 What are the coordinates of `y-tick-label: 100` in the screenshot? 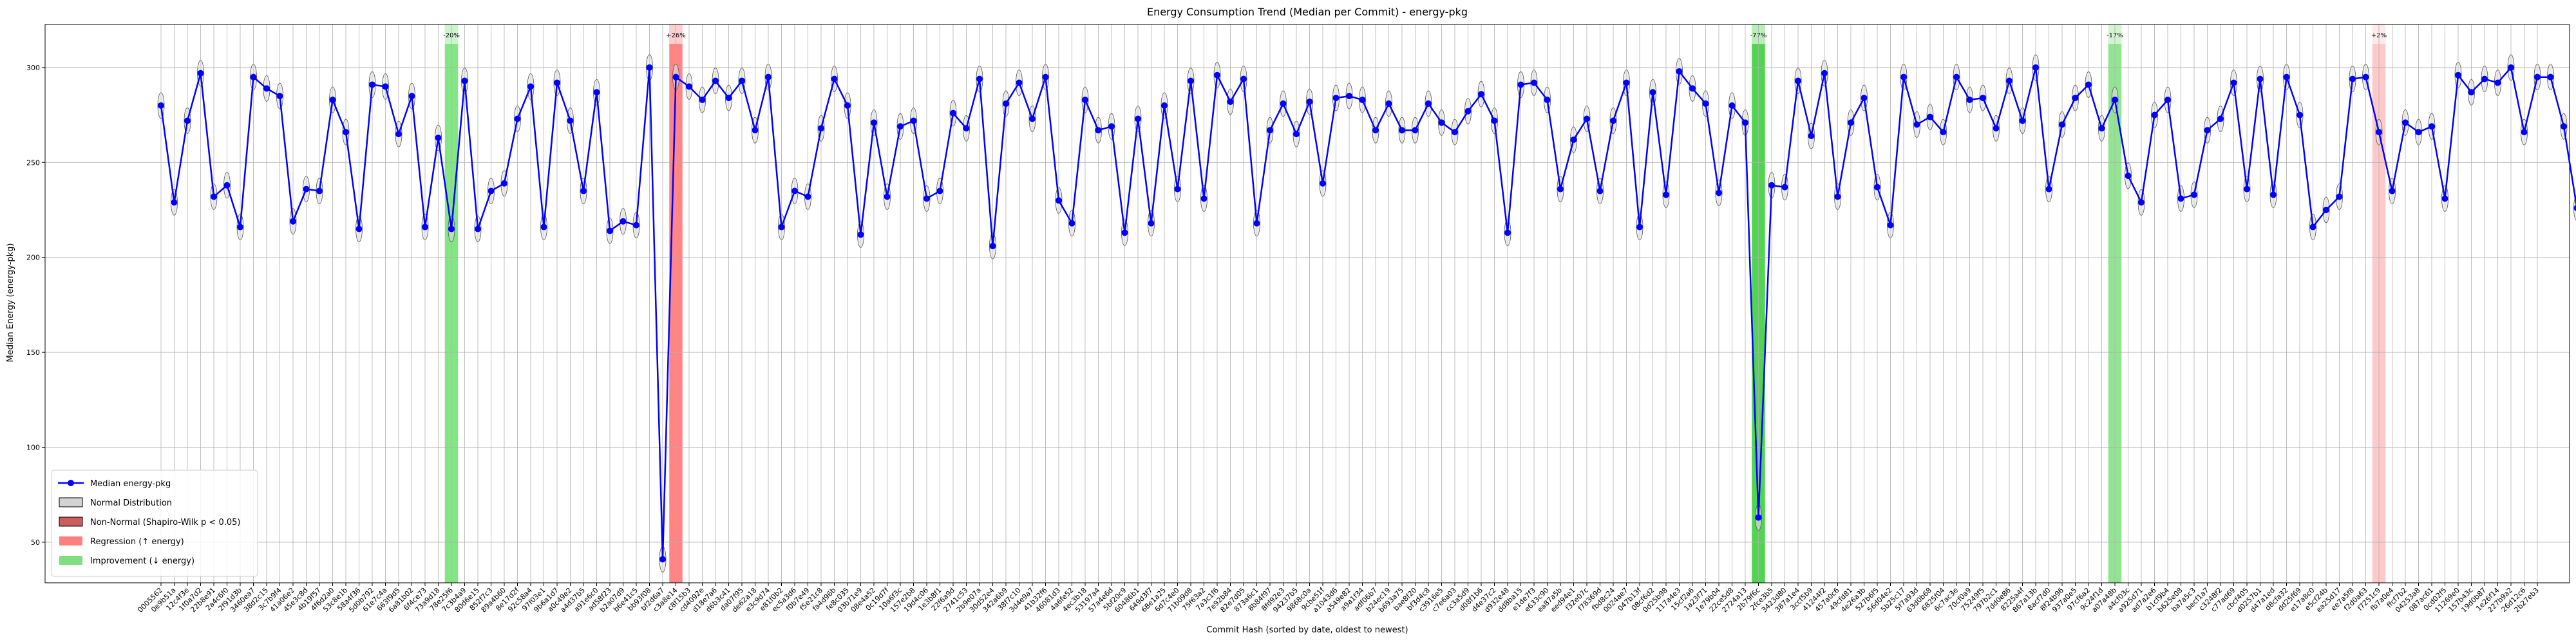 It's located at (33, 448).